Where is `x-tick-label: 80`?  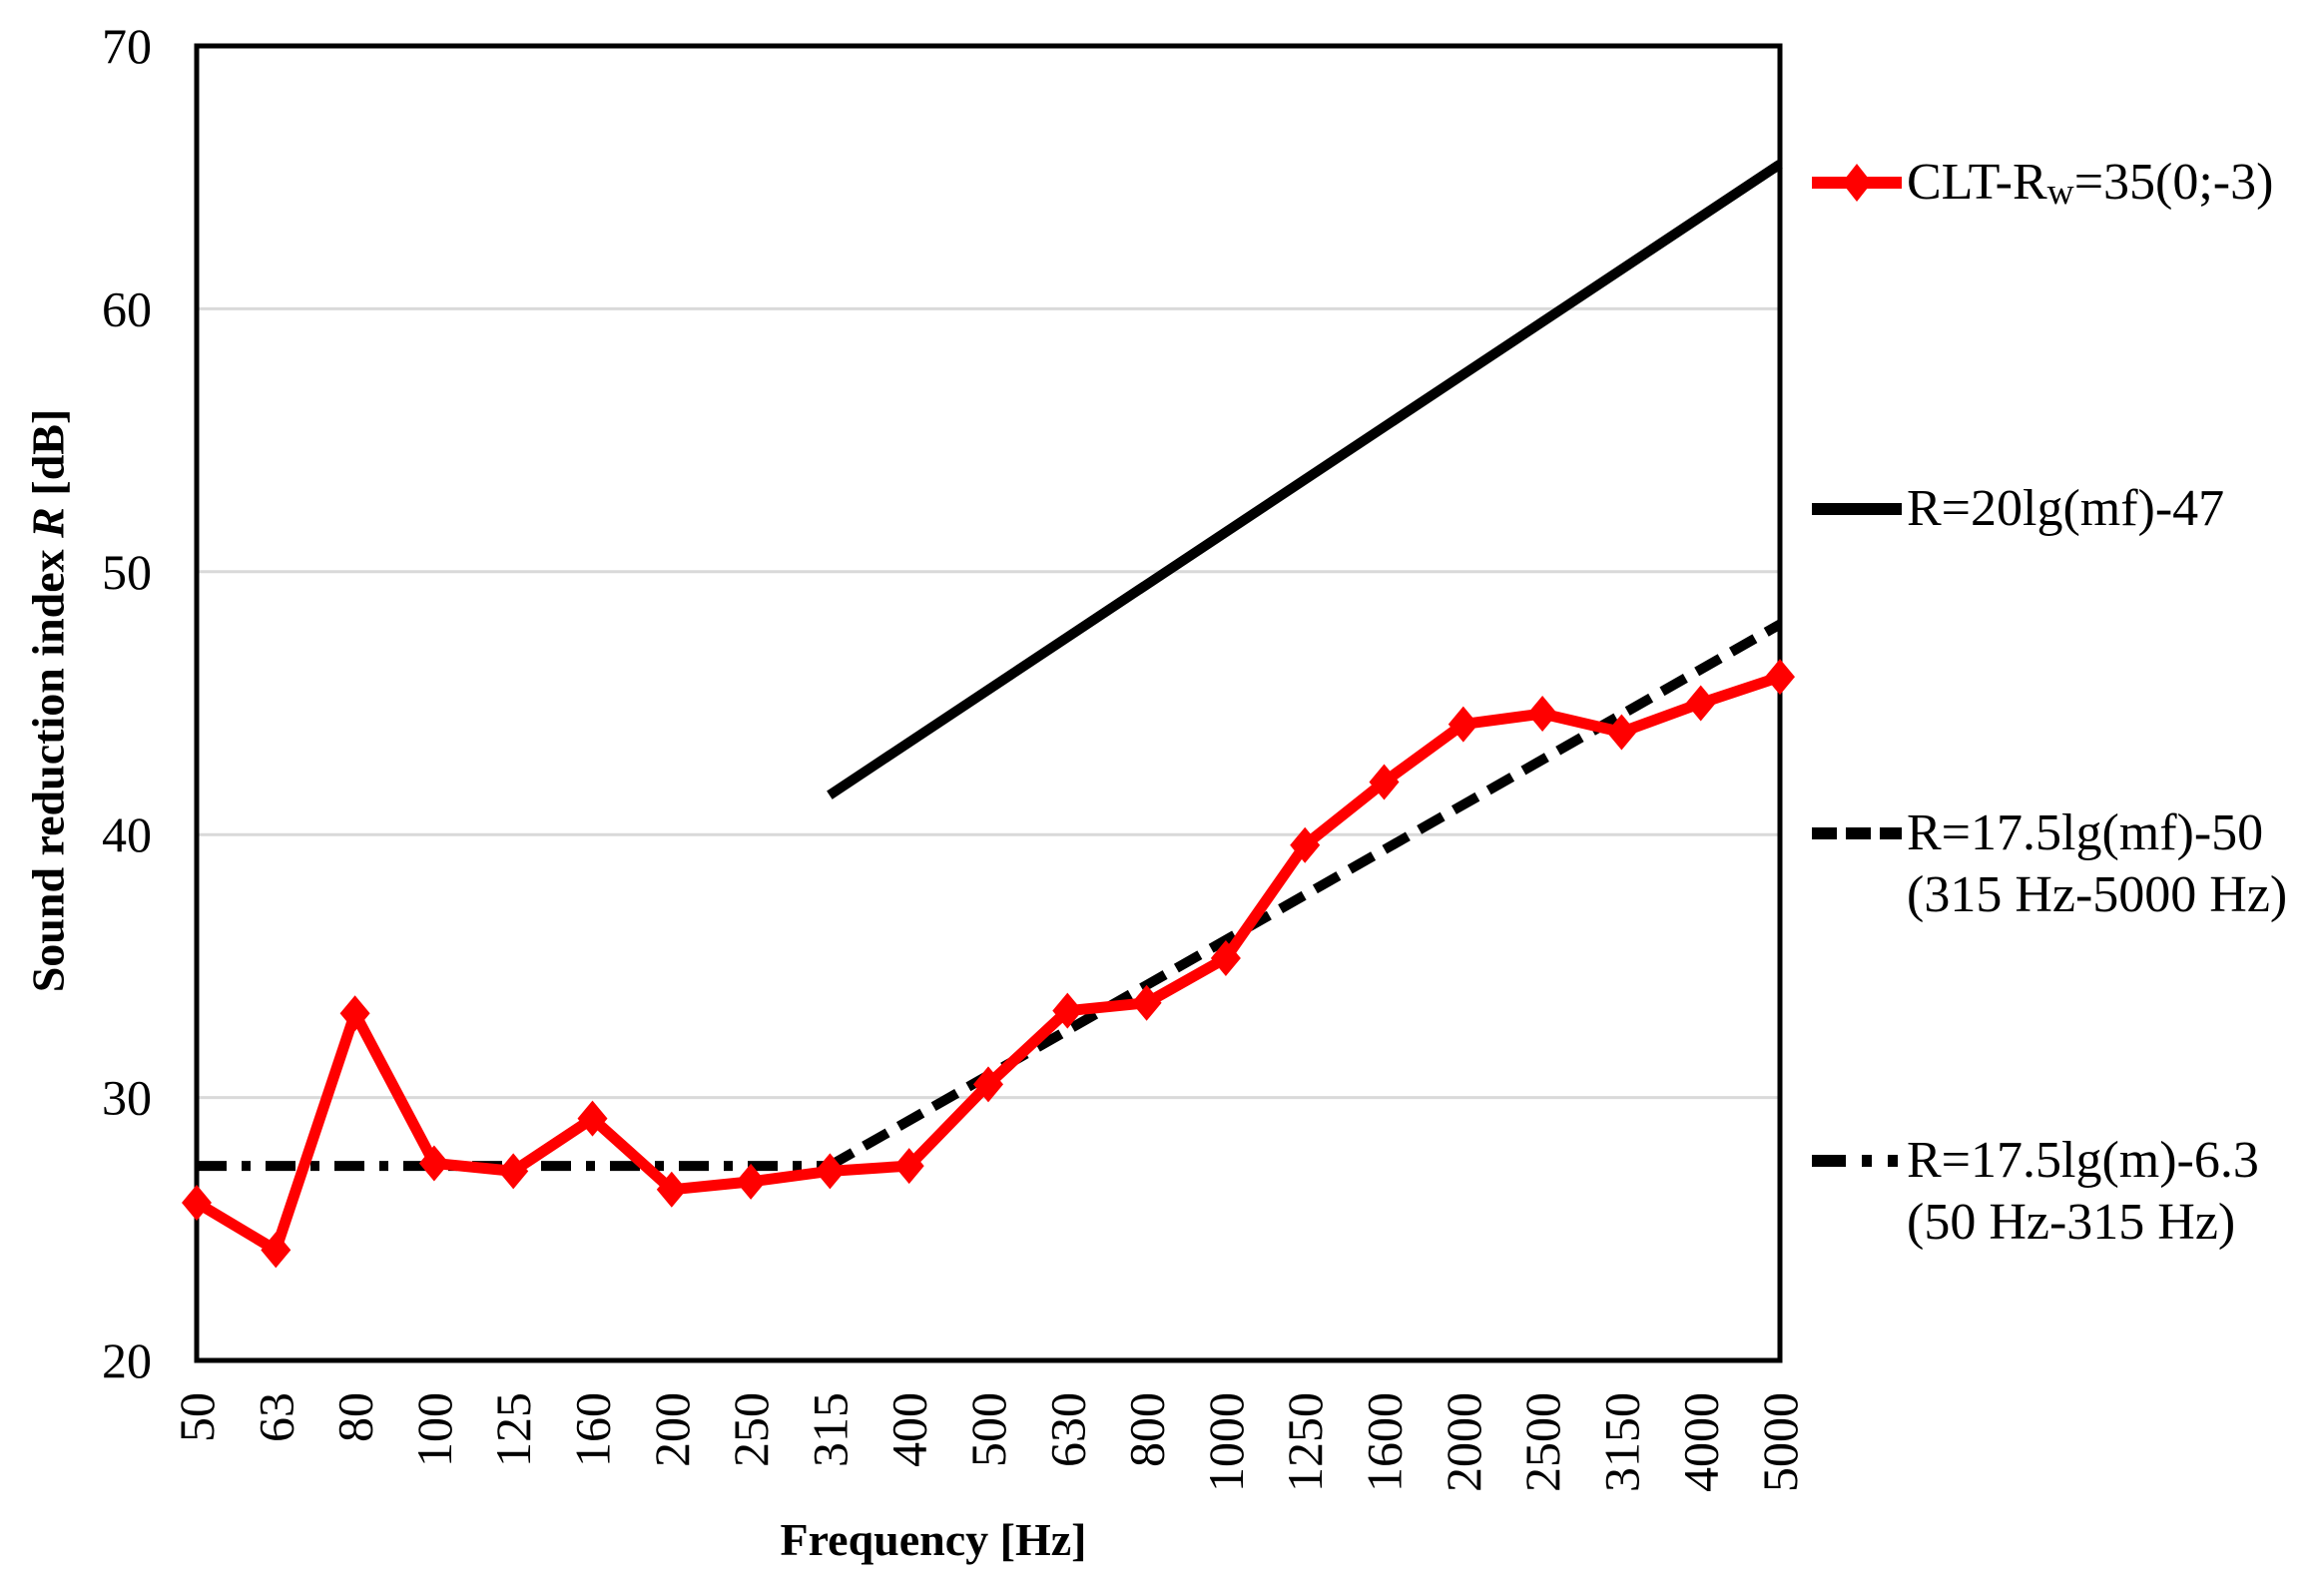 x-tick-label: 80 is located at coordinates (355, 1417).